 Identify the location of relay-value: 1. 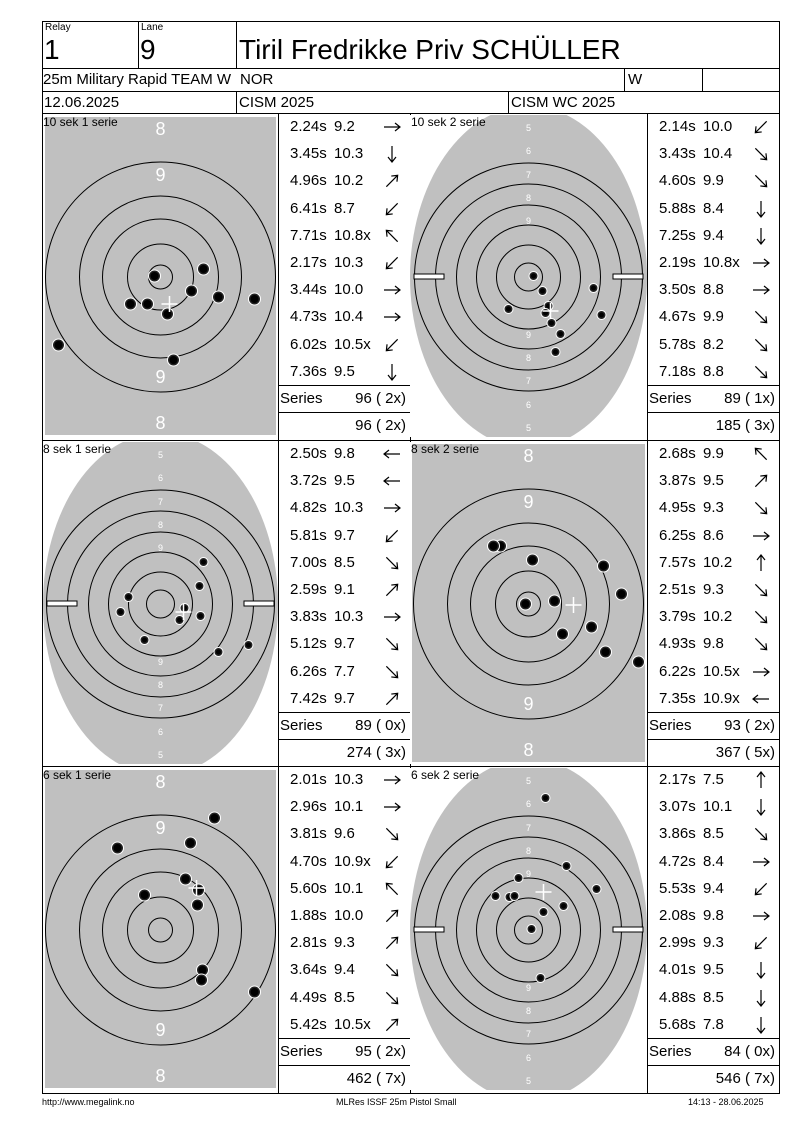
(52, 49).